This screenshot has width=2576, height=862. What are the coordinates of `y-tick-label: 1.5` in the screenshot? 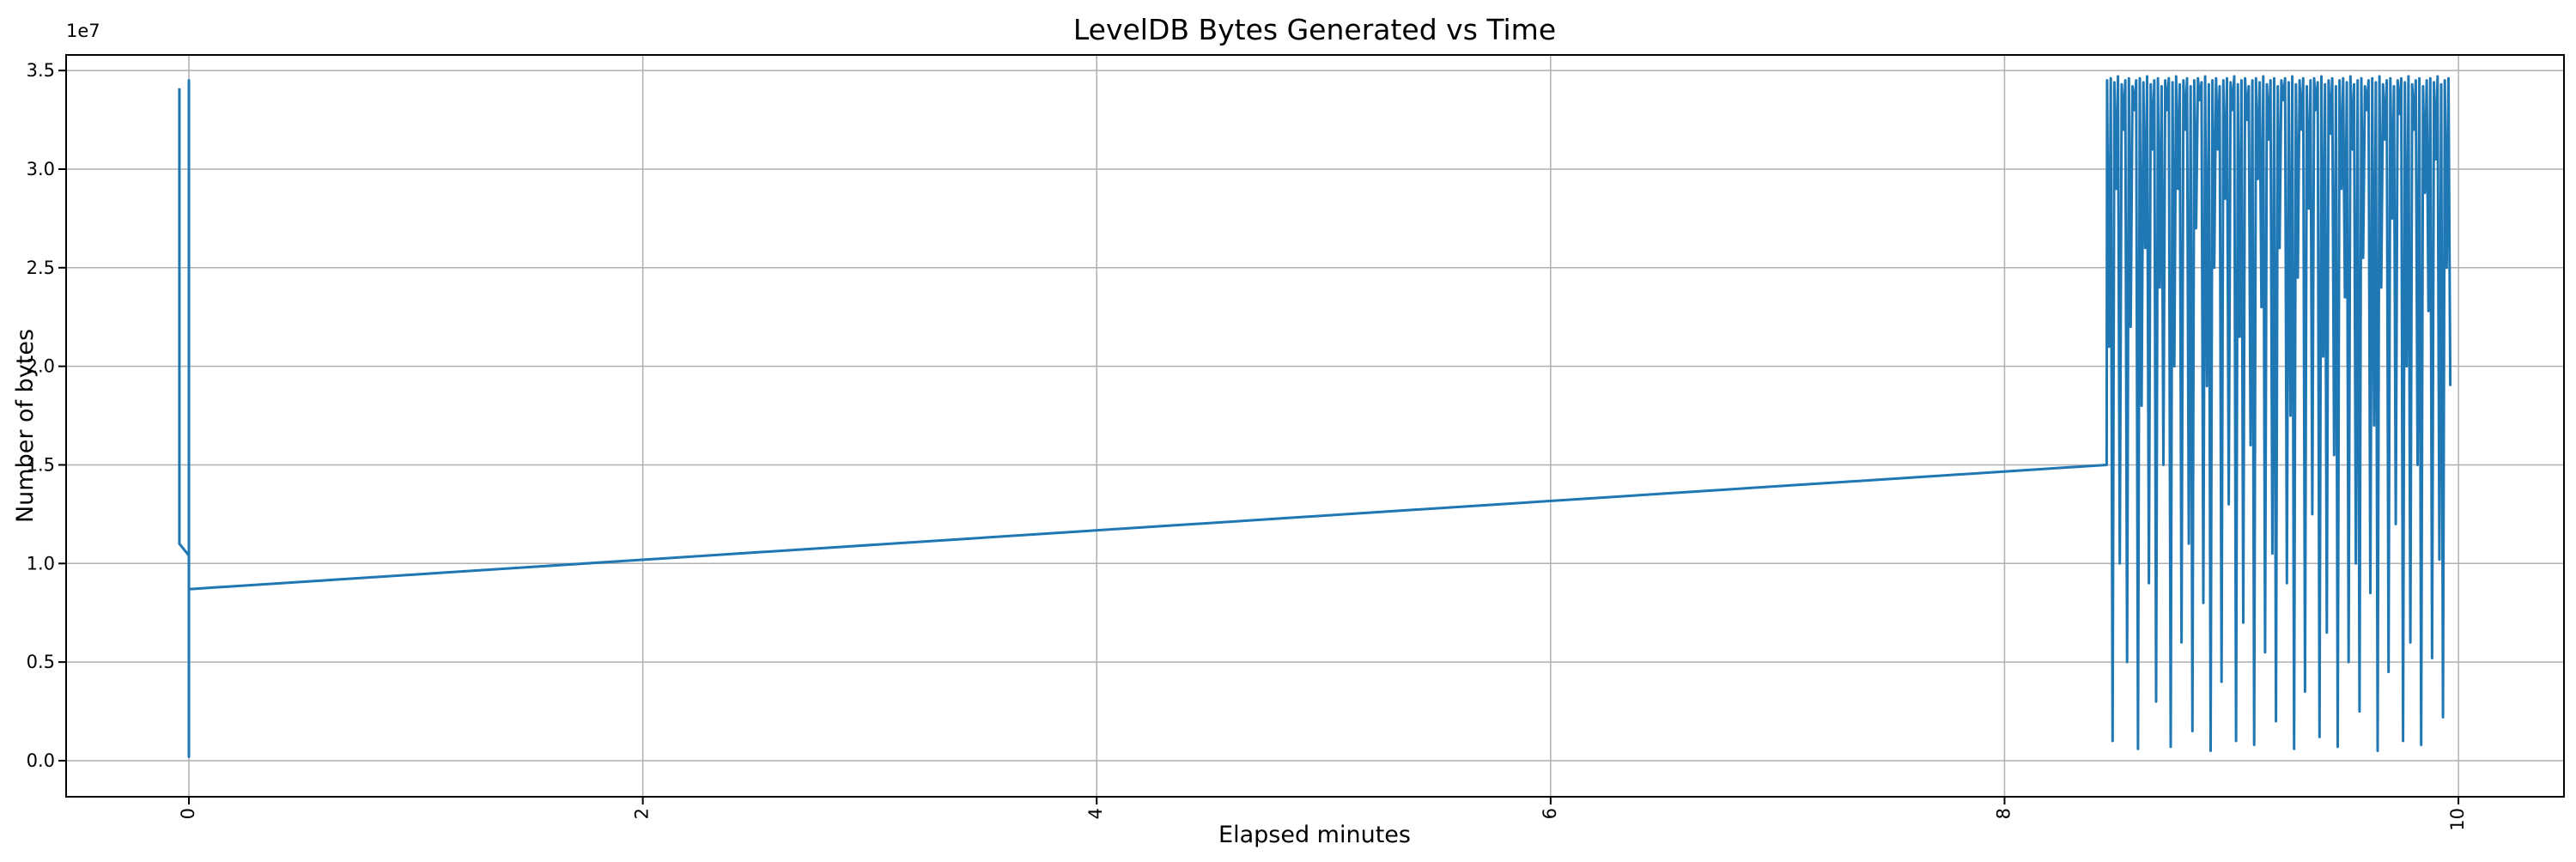 It's located at (41, 464).